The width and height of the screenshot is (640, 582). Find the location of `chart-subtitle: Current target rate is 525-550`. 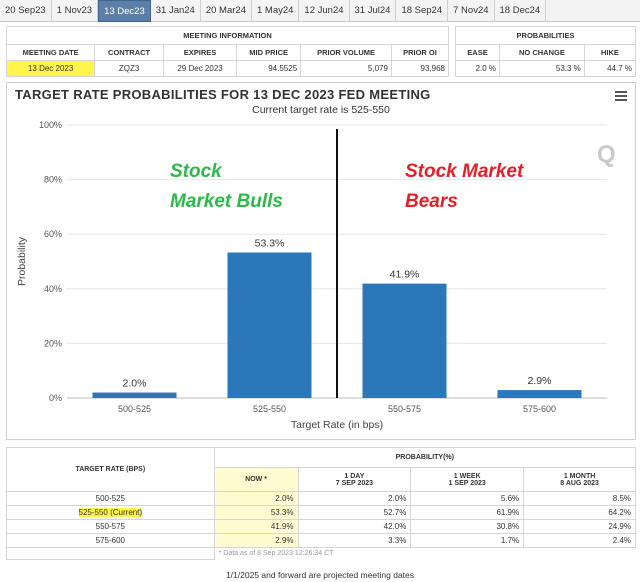

chart-subtitle: Current target rate is 525-550 is located at coordinates (321, 110).